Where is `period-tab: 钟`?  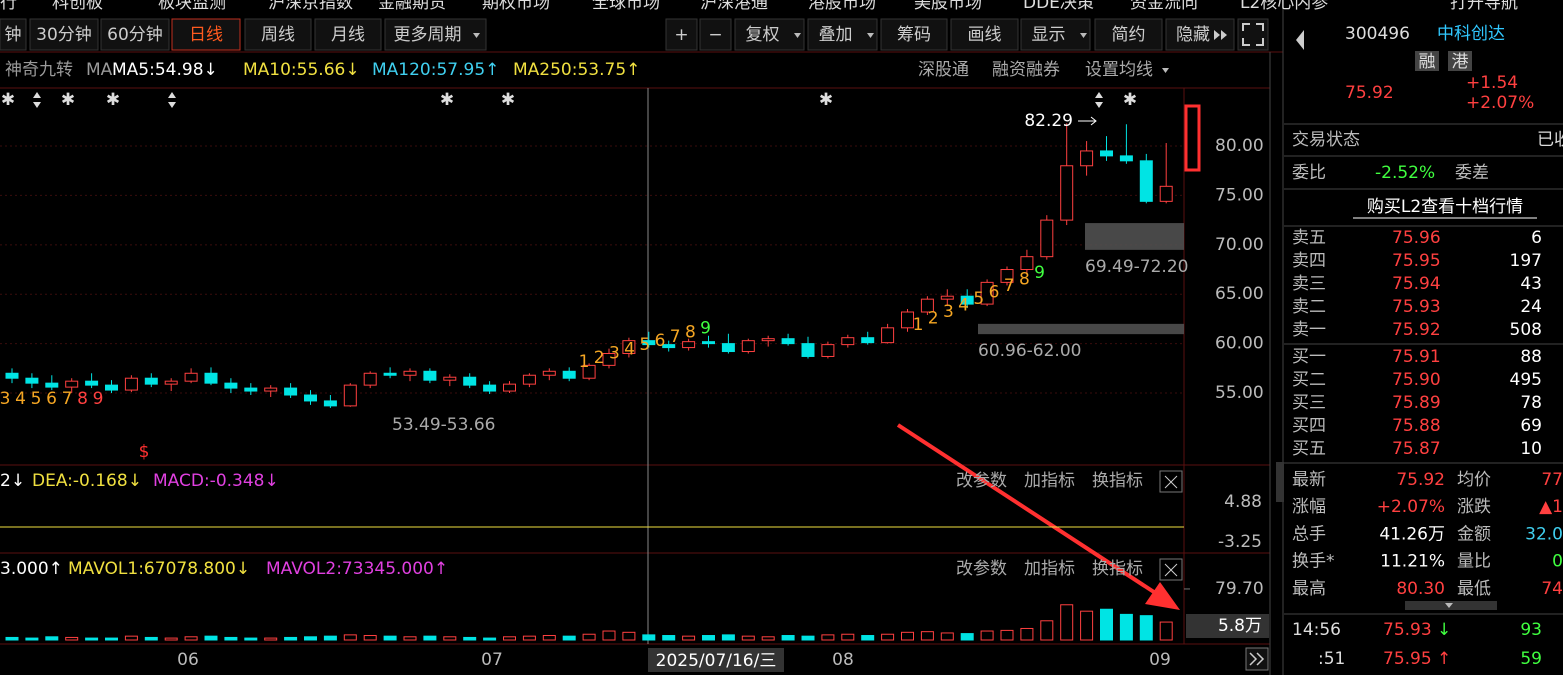 period-tab: 钟 is located at coordinates (13, 35).